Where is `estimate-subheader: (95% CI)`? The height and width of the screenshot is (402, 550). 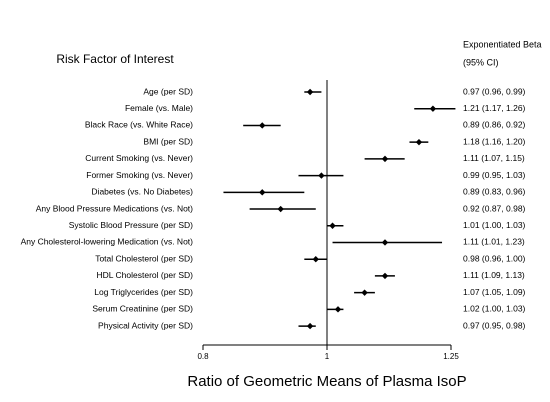
estimate-subheader: (95% CI) is located at coordinates (481, 62).